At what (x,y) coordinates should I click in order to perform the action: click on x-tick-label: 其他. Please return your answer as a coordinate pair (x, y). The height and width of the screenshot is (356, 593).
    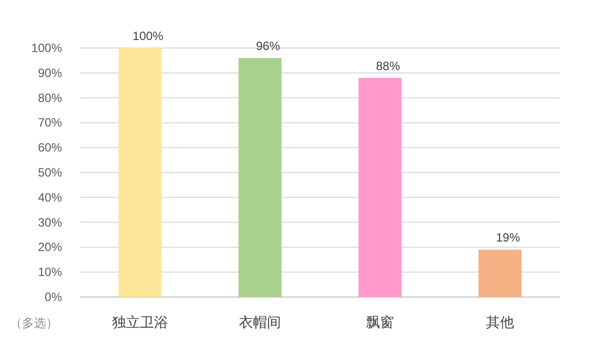
    Looking at the image, I should click on (500, 322).